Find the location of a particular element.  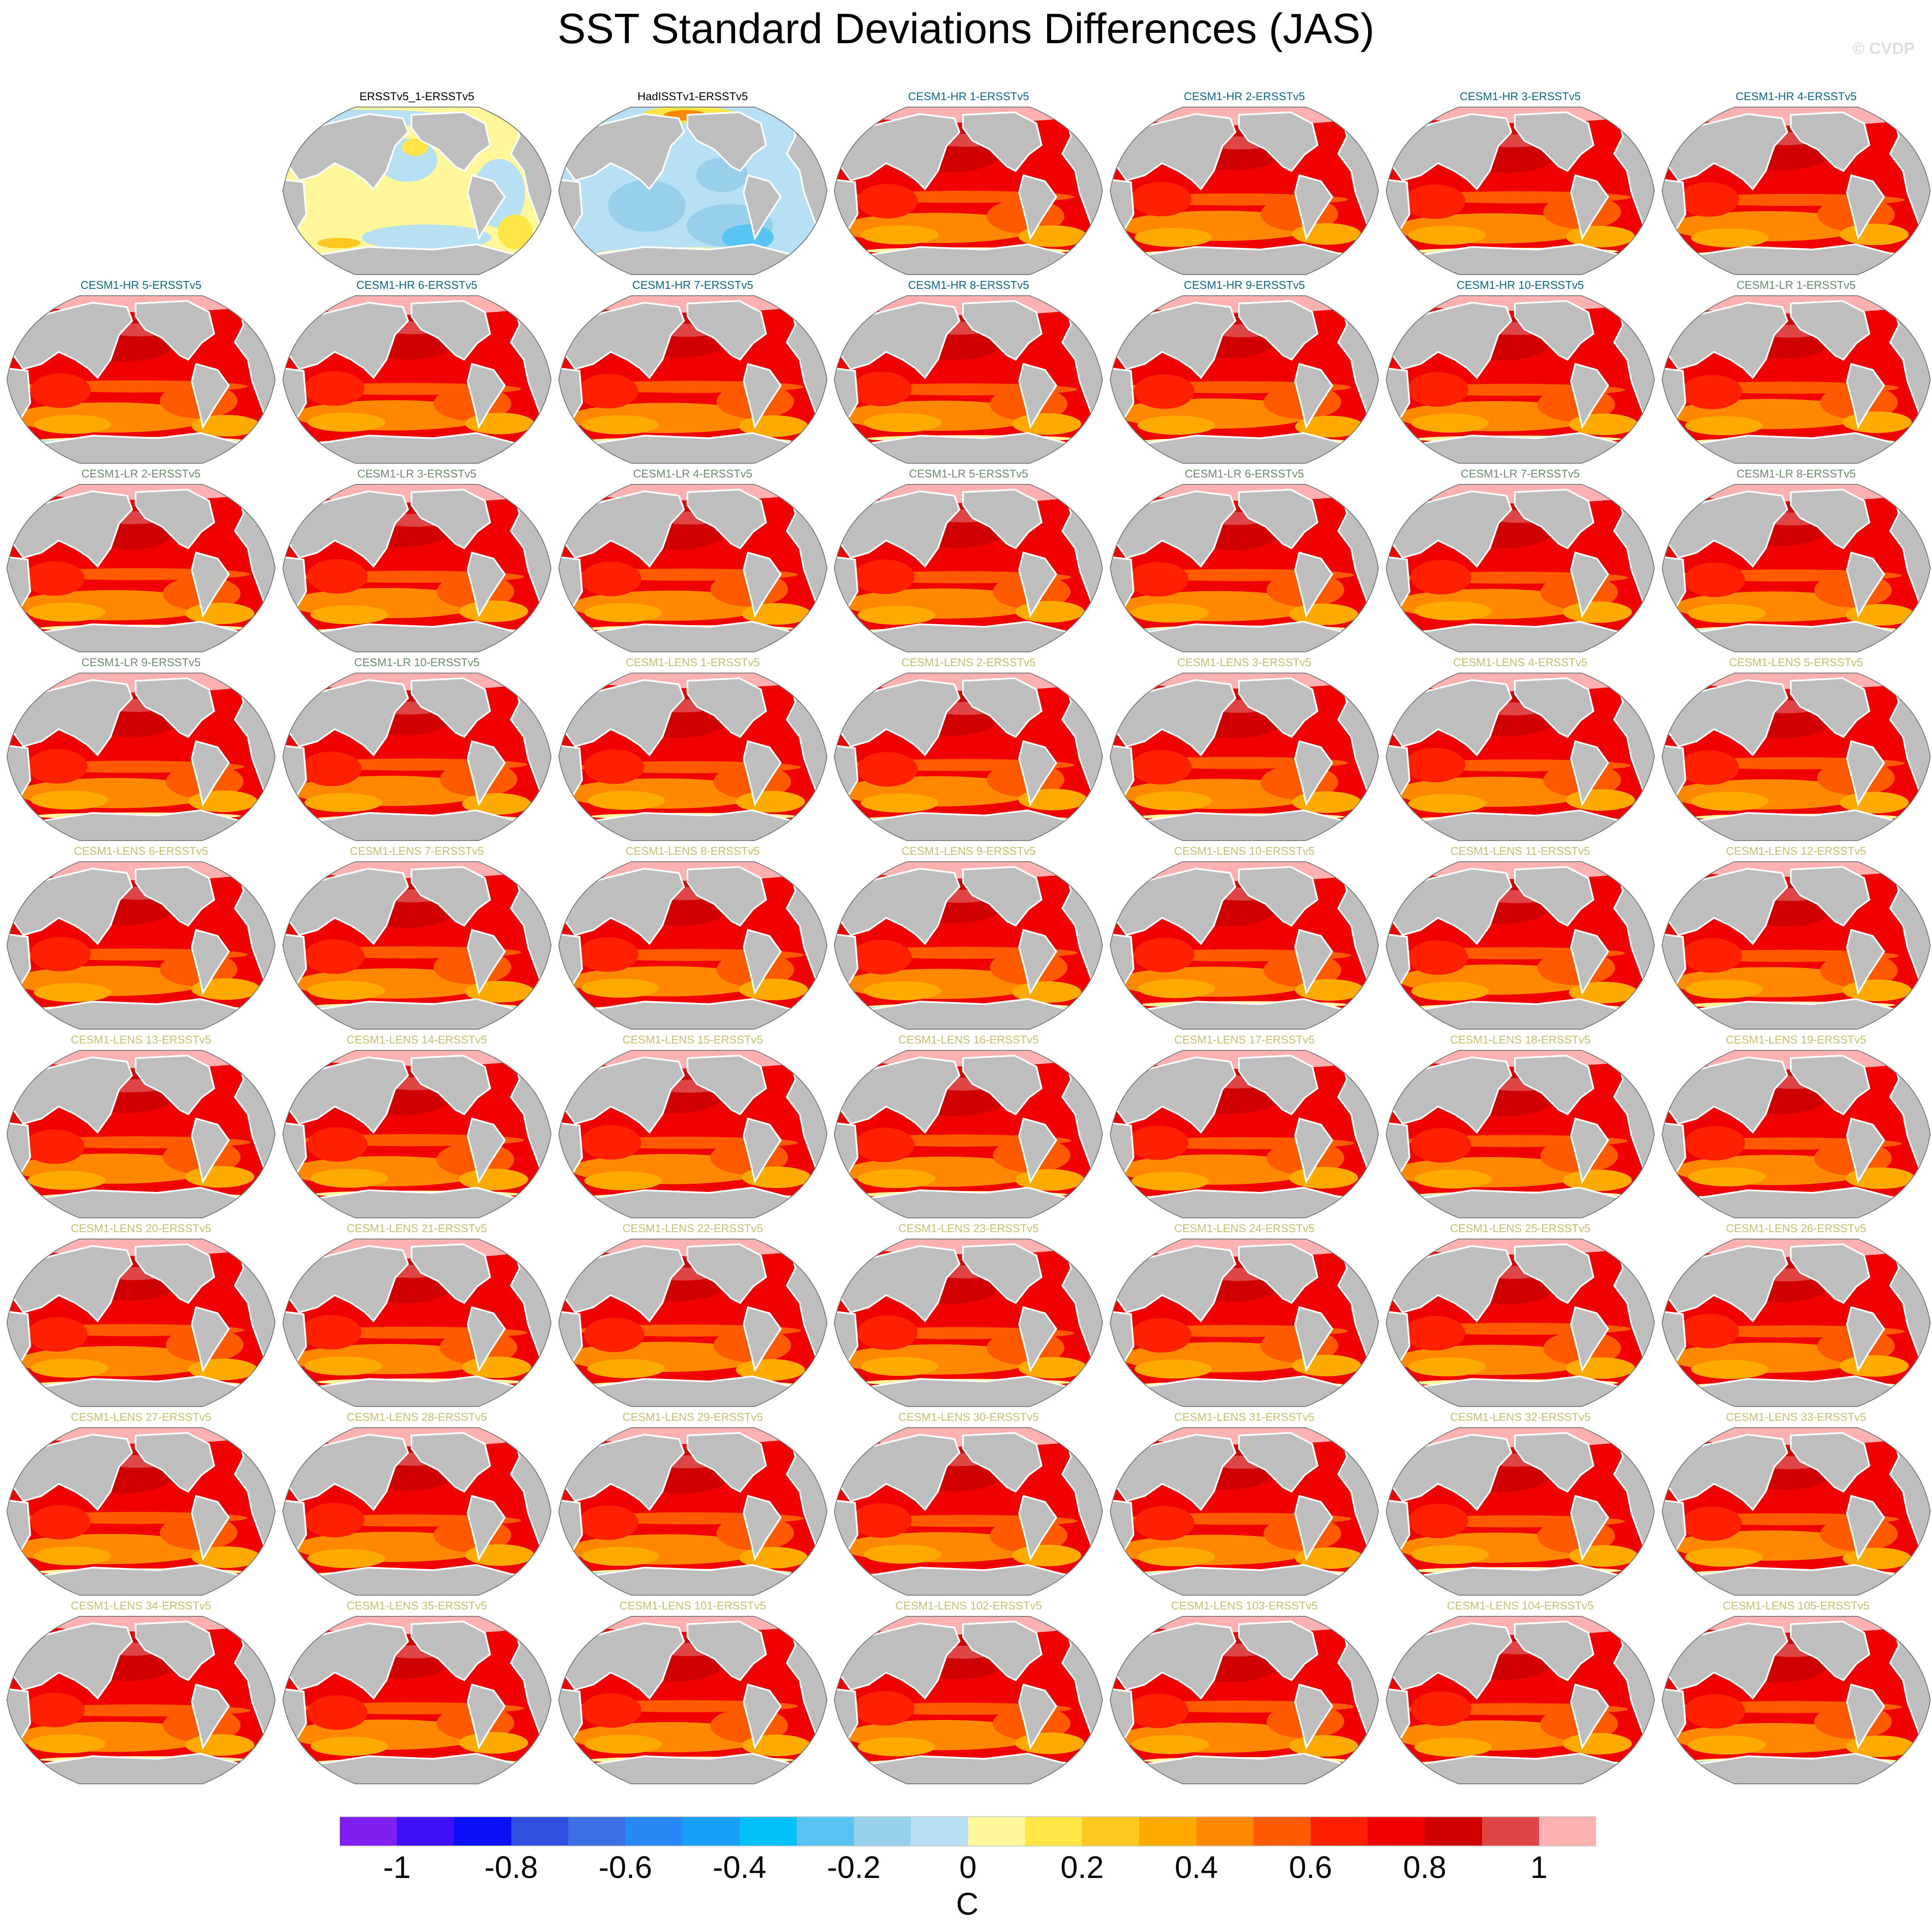

map-panel: CESM1-LENS 27-ERSSTv5 is located at coordinates (141, 1503).